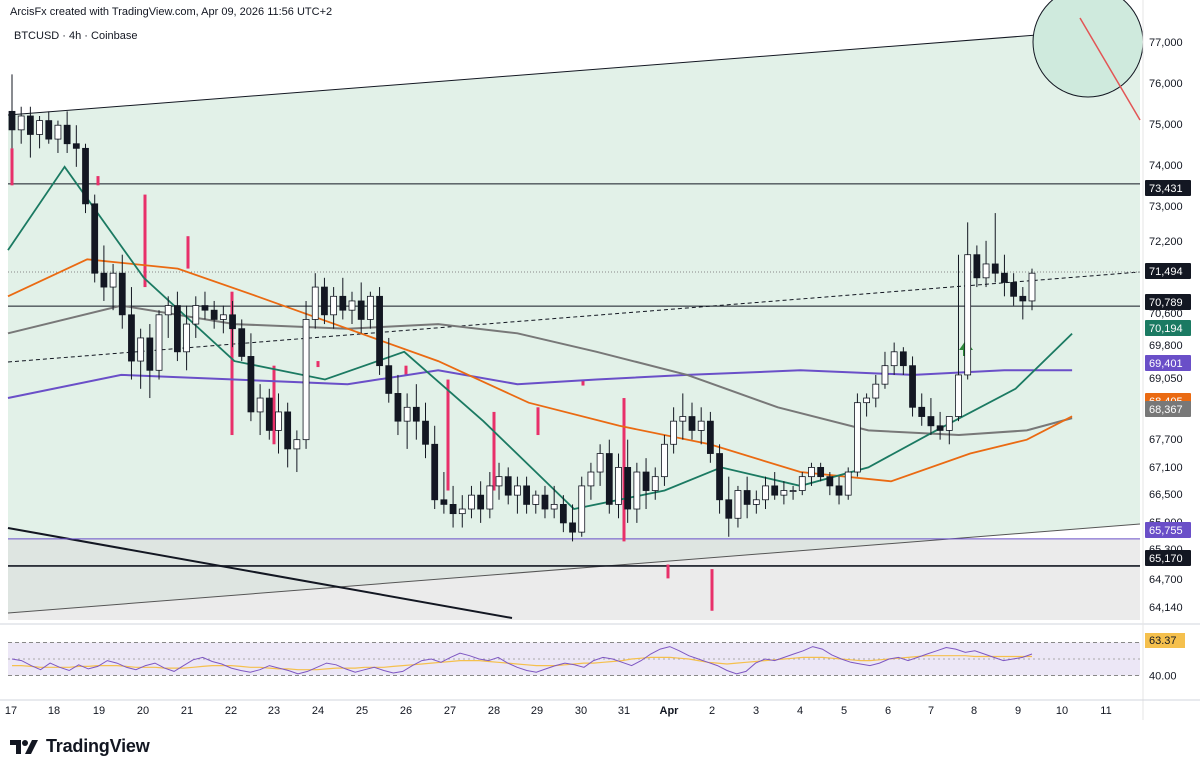 The width and height of the screenshot is (1200, 771). I want to click on rsi-line, so click(522, 660).